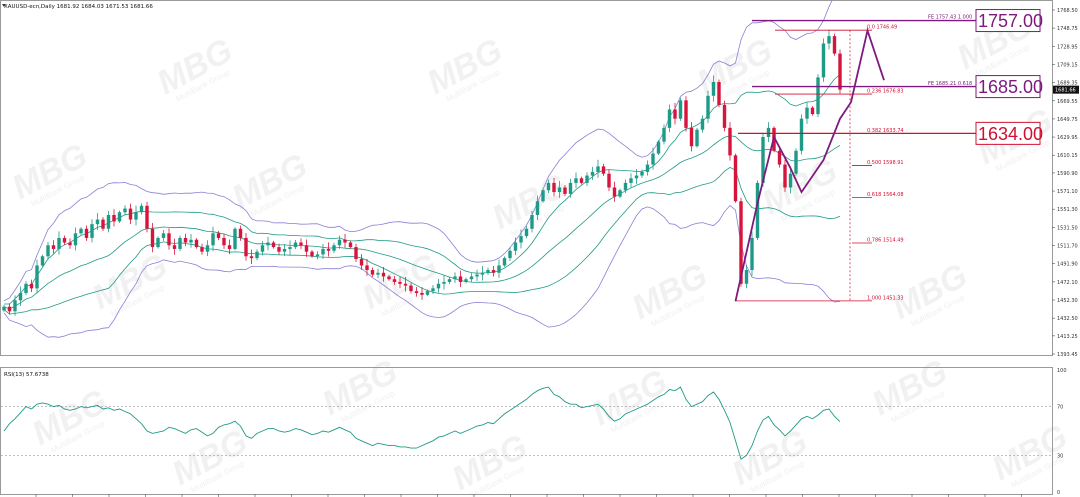  What do you see at coordinates (26, 375) in the screenshot?
I see `rsi-info: RSI(13) 57.6738` at bounding box center [26, 375].